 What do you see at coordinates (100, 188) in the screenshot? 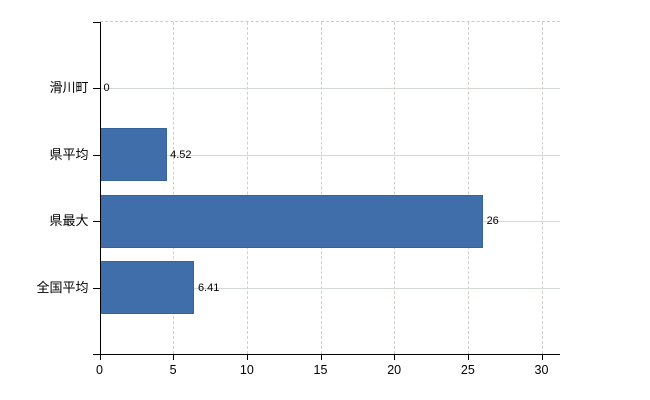
I see `y-axis-line` at bounding box center [100, 188].